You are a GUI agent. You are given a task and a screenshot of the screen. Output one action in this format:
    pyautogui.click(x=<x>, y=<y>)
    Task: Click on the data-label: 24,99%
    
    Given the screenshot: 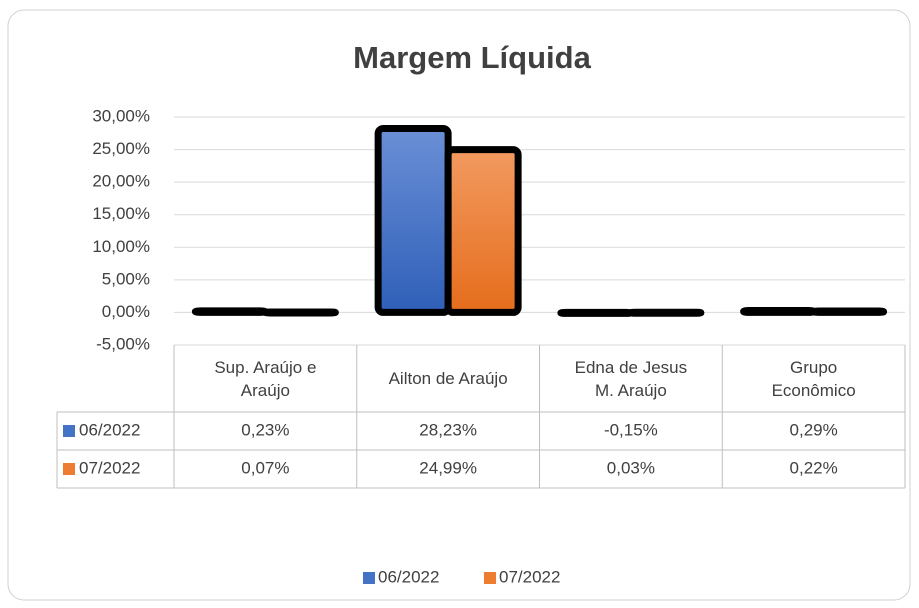 What is the action you would take?
    pyautogui.click(x=448, y=467)
    